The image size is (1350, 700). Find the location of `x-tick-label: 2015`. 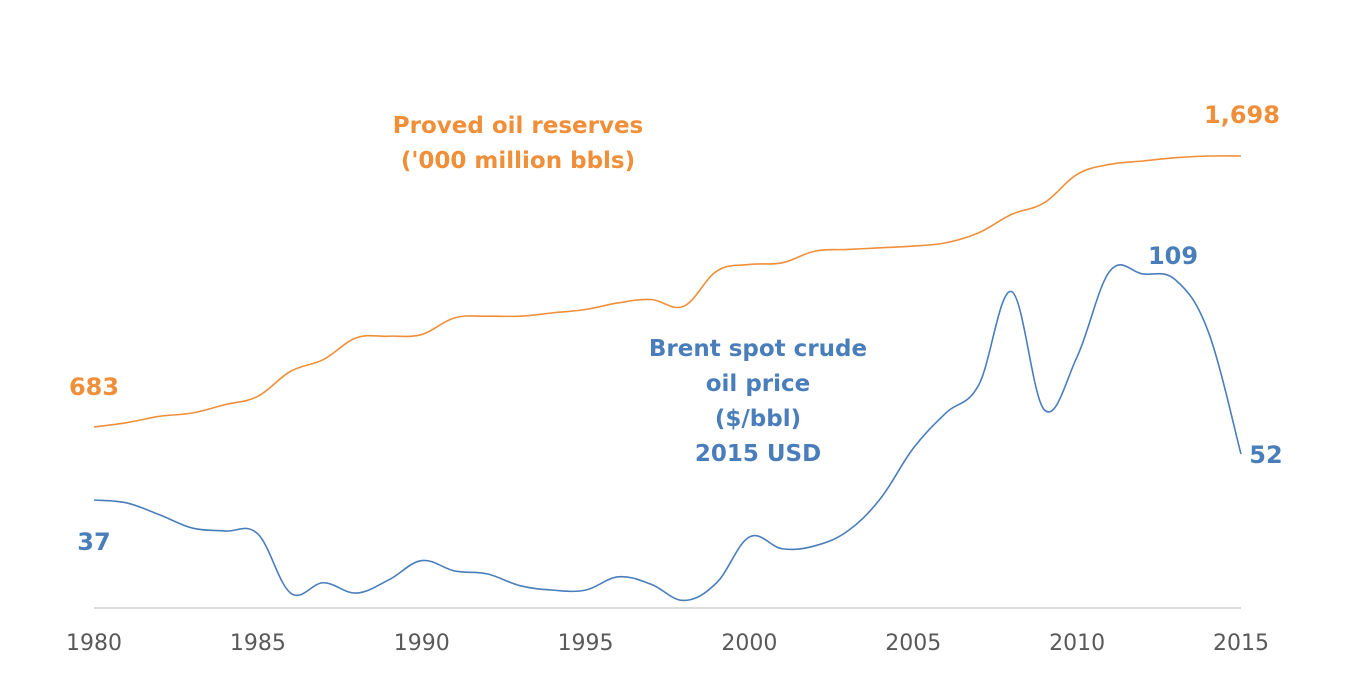

x-tick-label: 2015 is located at coordinates (1241, 643).